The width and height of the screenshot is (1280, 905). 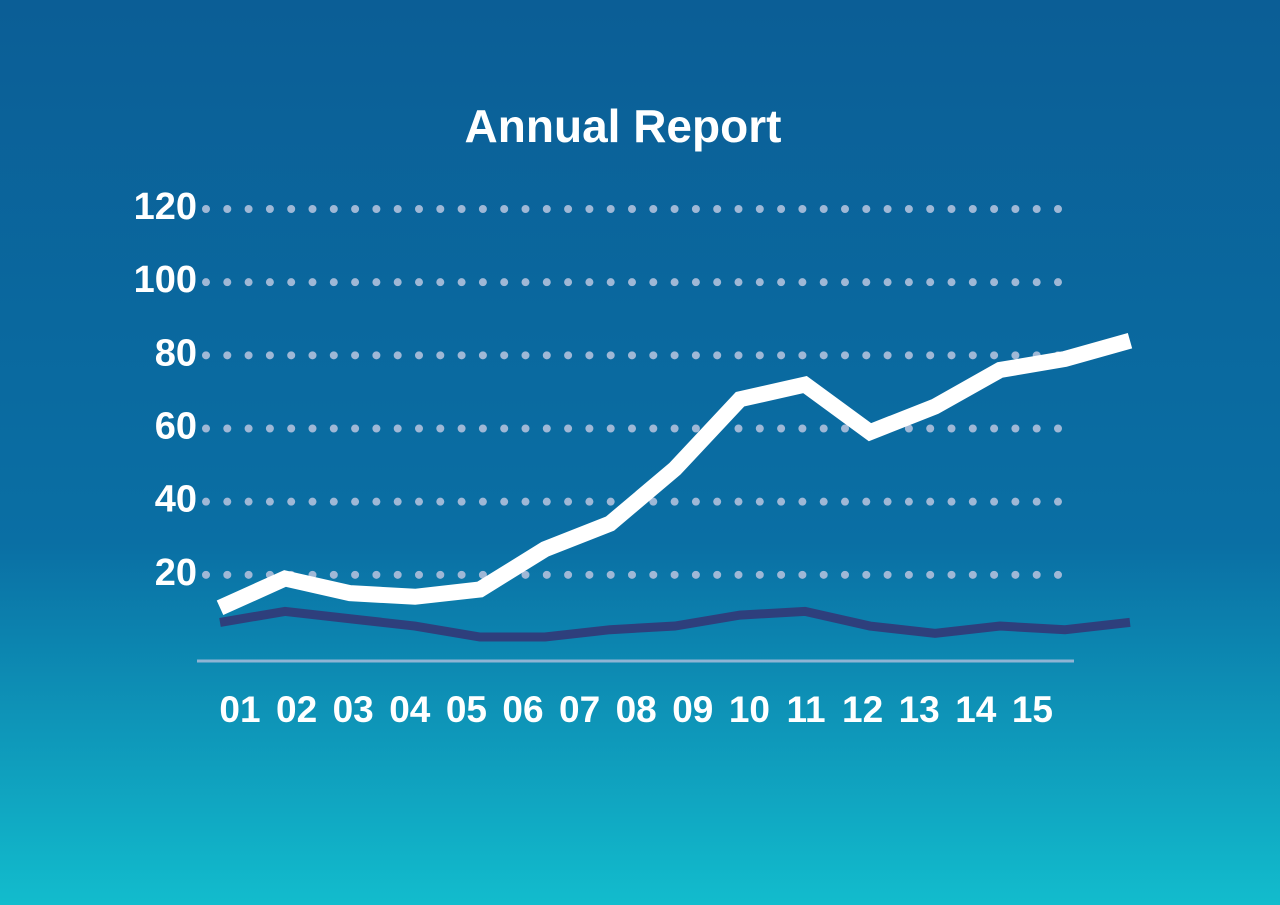 What do you see at coordinates (176, 353) in the screenshot?
I see `y-tick-label: 80` at bounding box center [176, 353].